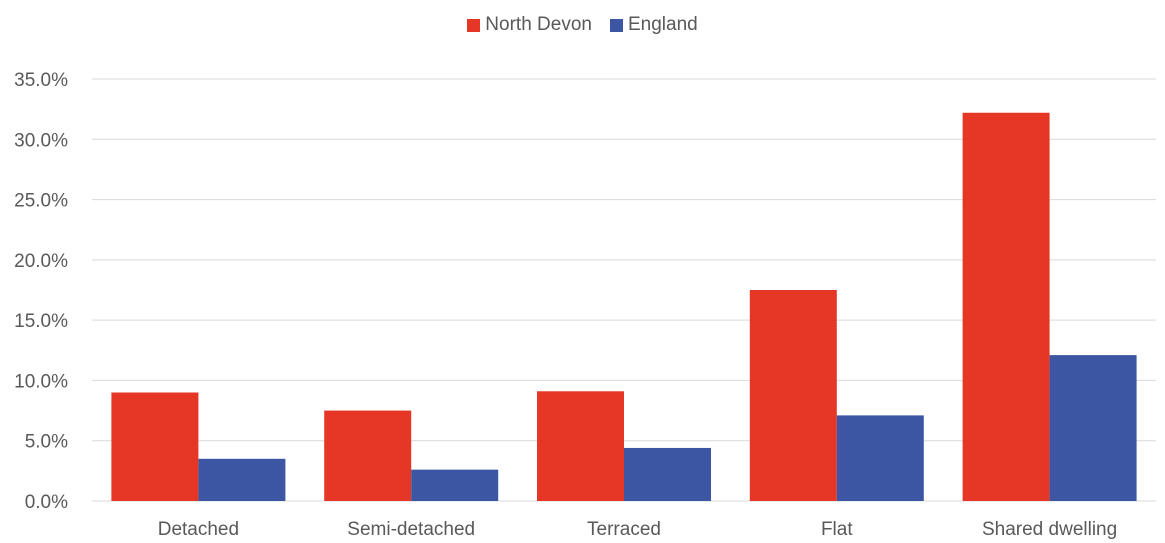 The image size is (1165, 543). What do you see at coordinates (41, 80) in the screenshot?
I see `y-tick-label: 35.0%` at bounding box center [41, 80].